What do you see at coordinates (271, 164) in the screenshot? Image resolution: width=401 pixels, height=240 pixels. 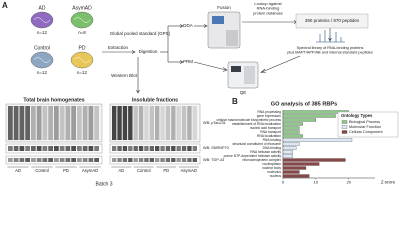 I see `category-label: nucleoplasm` at bounding box center [271, 164].